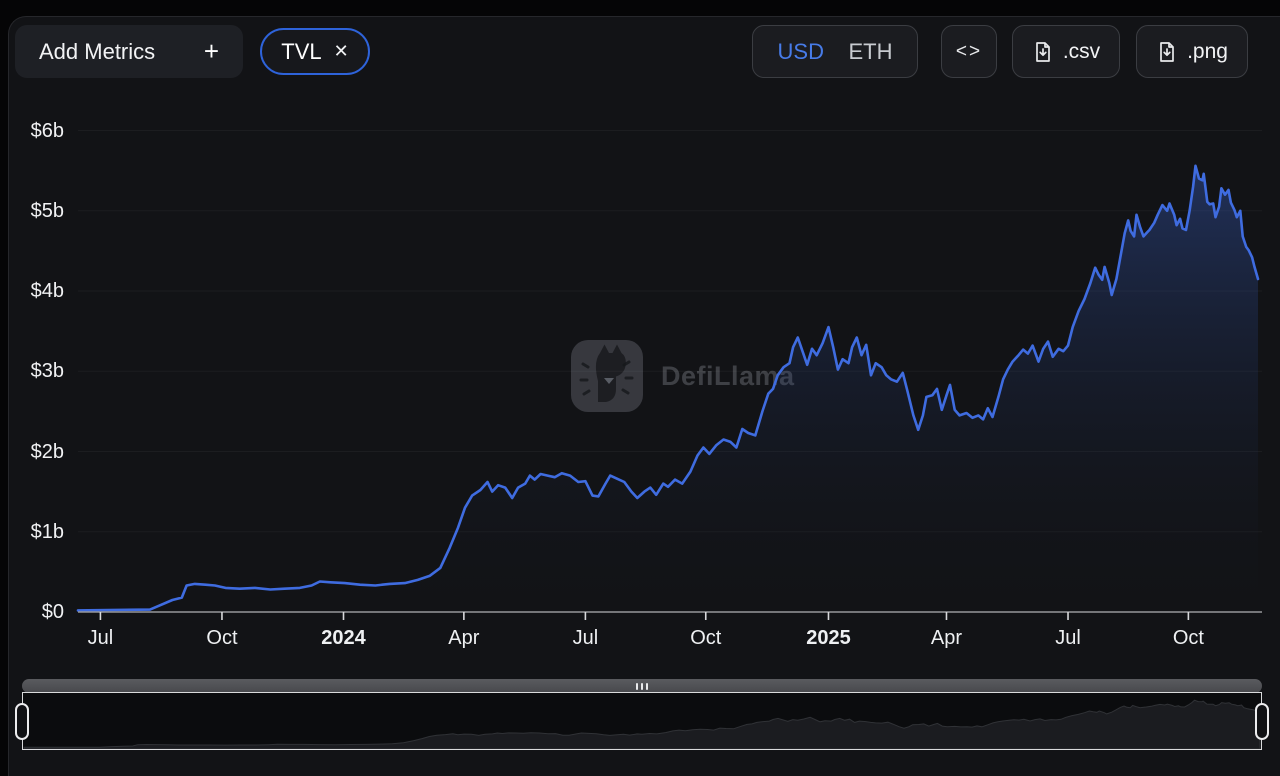 This screenshot has height=776, width=1280. Describe the element at coordinates (47, 531) in the screenshot. I see `y-axis-tick-label: $1b` at that location.